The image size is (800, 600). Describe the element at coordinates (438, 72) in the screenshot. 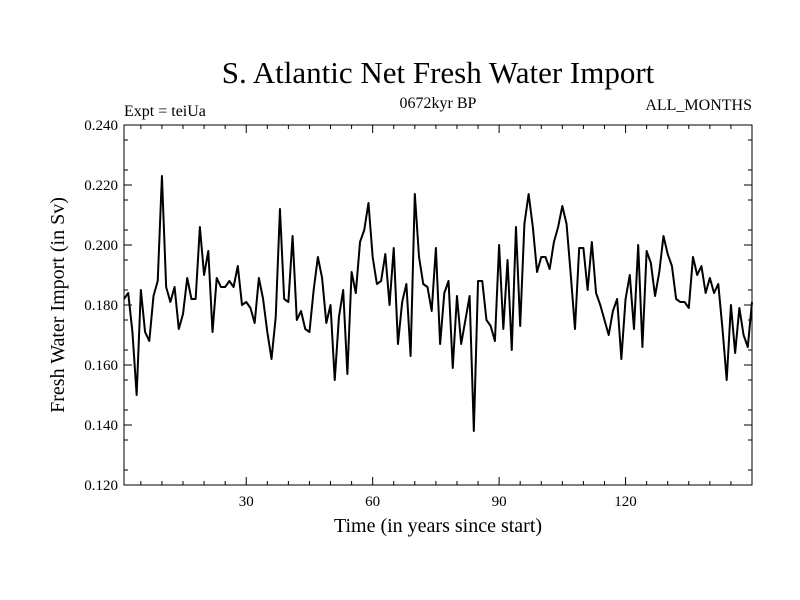

I see `chart-title: S. Atlantic Net Fresh Water Import` at that location.